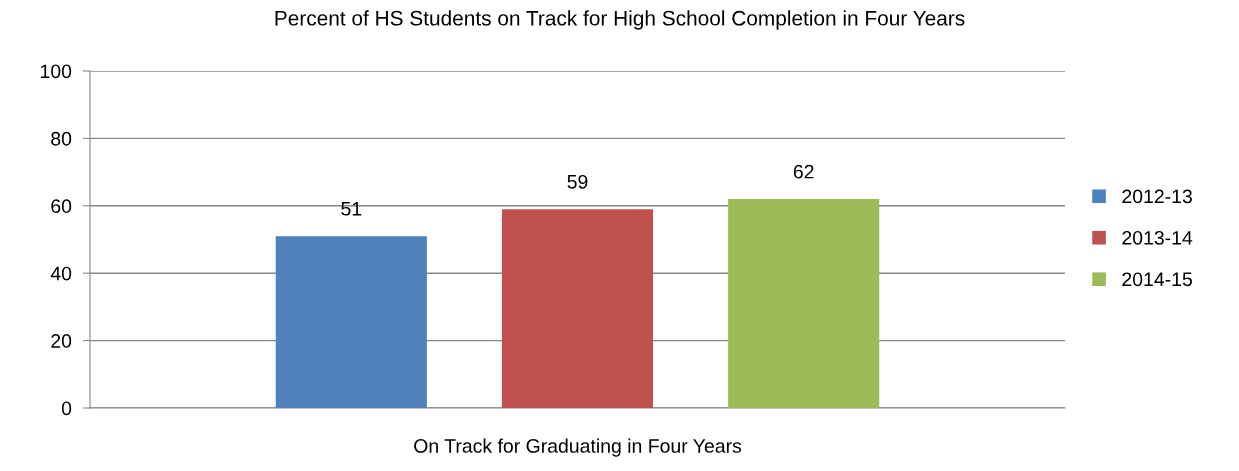 This screenshot has height=471, width=1239. I want to click on y-tick-label: 60, so click(61, 206).